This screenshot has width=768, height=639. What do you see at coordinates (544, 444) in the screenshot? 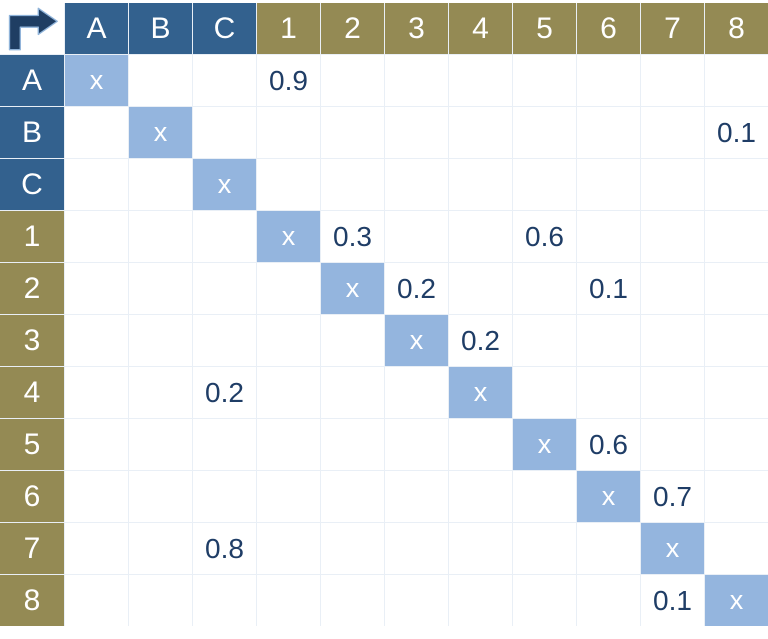
I see `cell-5-5: x` at bounding box center [544, 444].